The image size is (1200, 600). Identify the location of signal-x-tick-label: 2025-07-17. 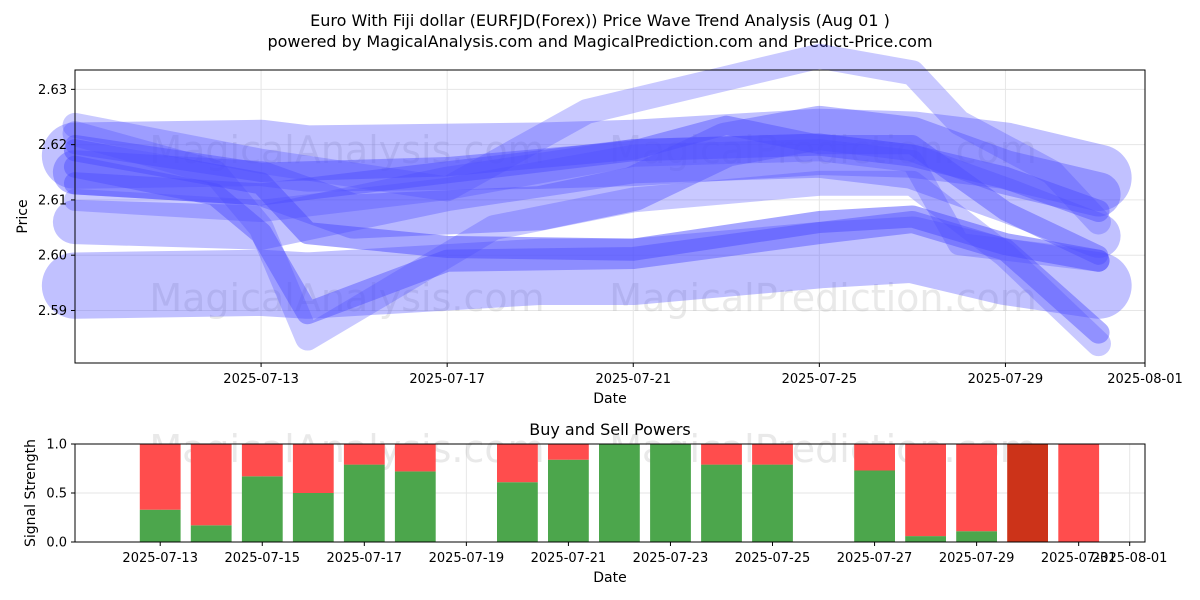
(365, 558).